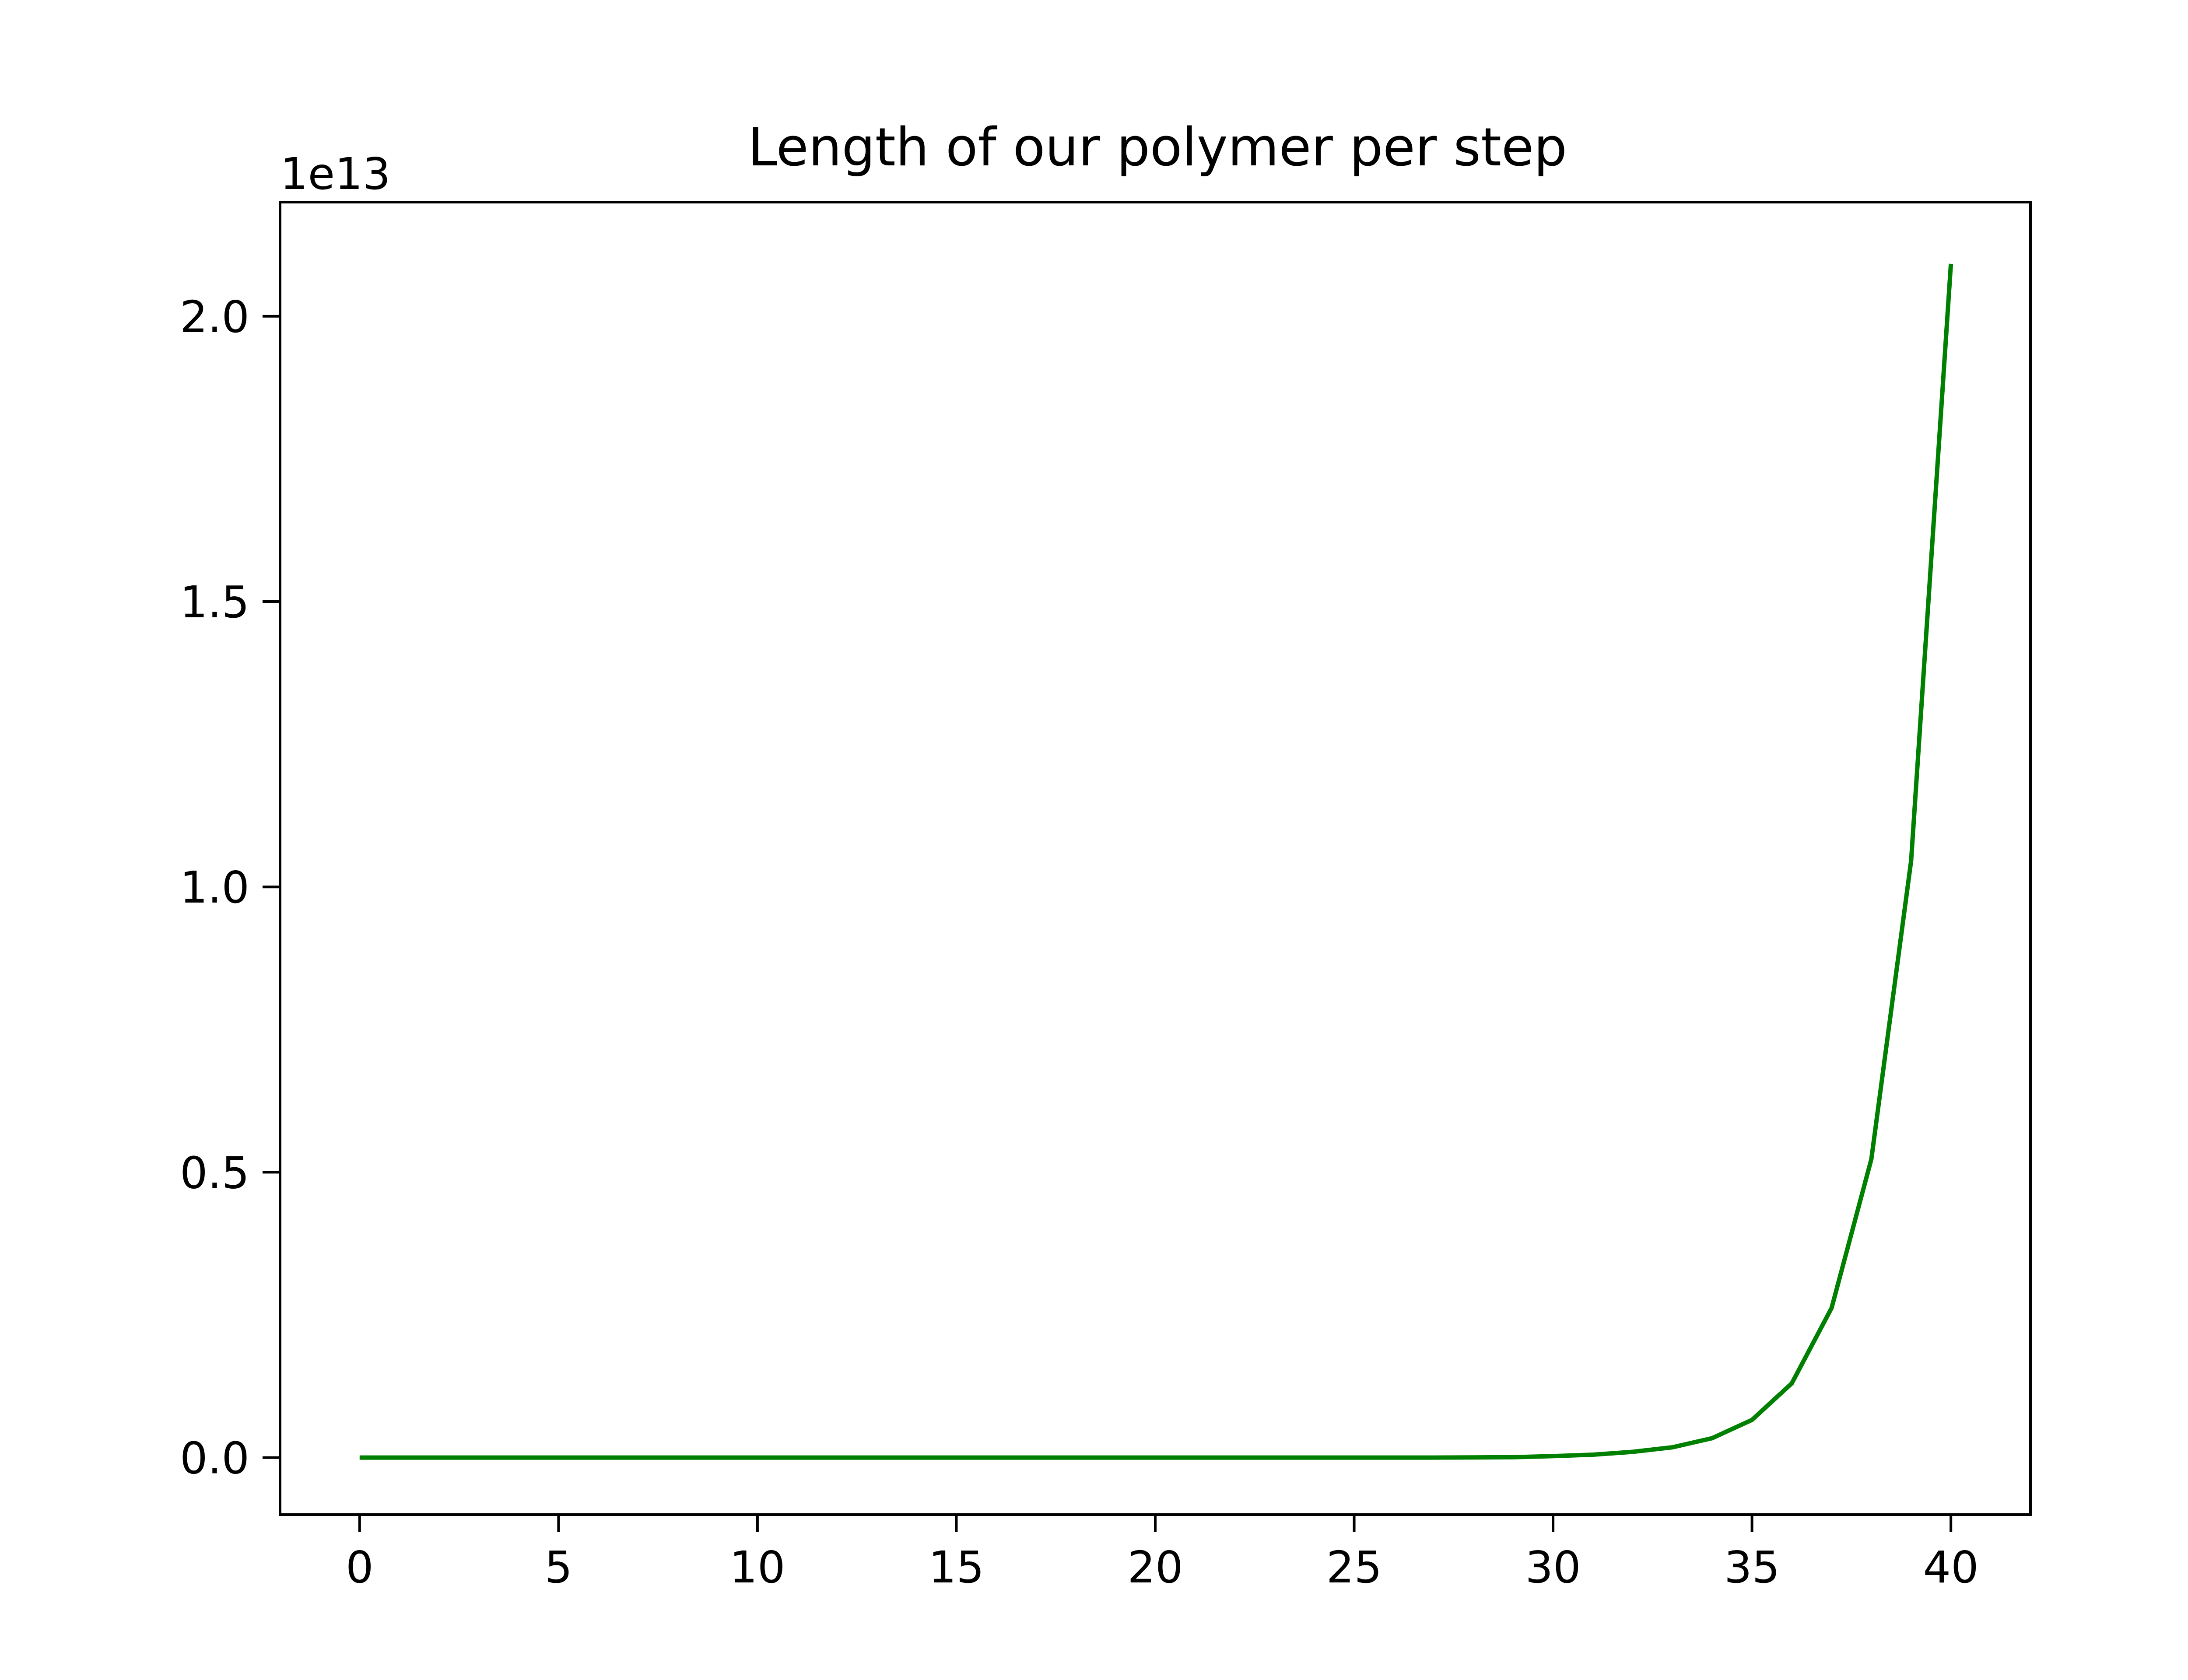 This screenshot has height=1680, width=2188. I want to click on chart-title: Length of our polymer per step, so click(1157, 147).